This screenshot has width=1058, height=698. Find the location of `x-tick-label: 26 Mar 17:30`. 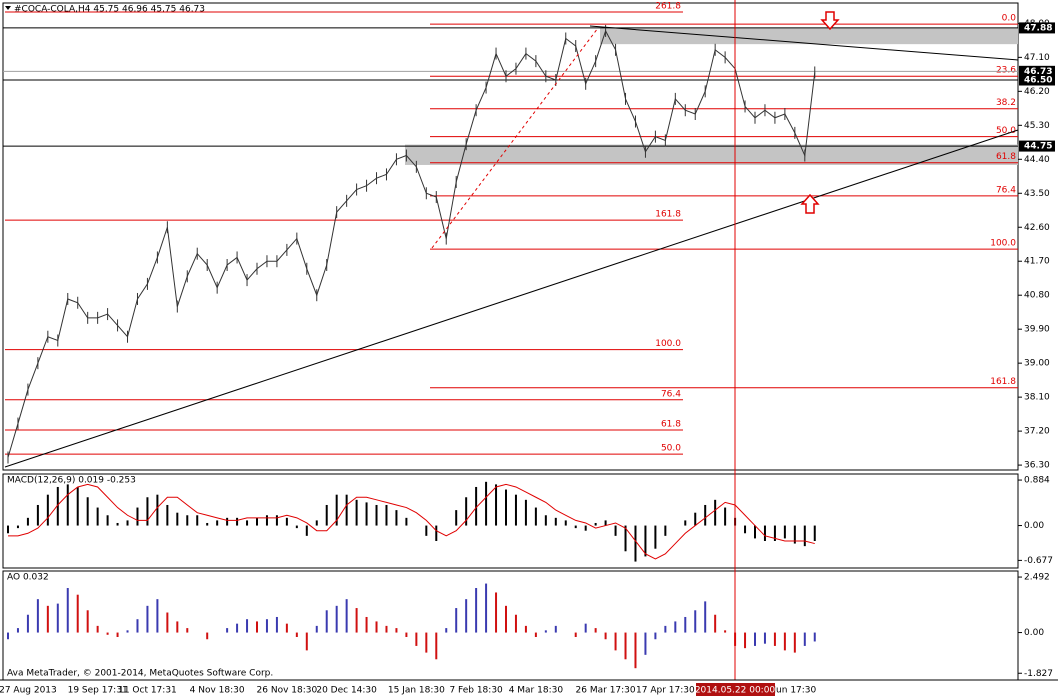

x-tick-label: 26 Mar 17:30 is located at coordinates (606, 691).